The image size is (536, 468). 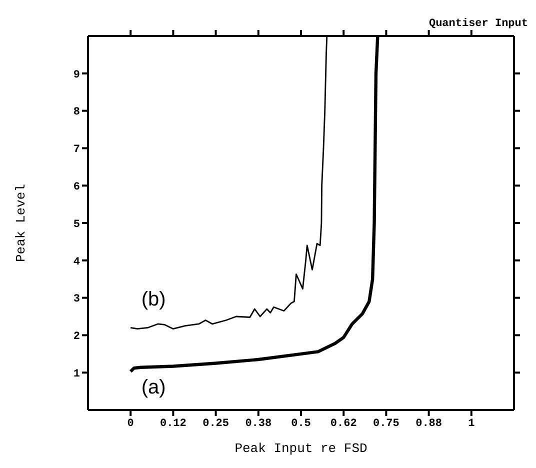 What do you see at coordinates (301, 424) in the screenshot?
I see `x-tick-label: 0.5` at bounding box center [301, 424].